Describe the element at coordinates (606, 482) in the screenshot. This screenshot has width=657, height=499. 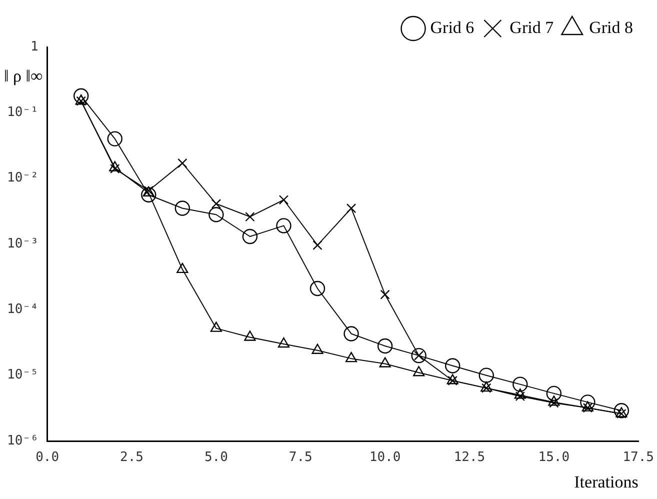
I see `x-axis-title: Iterations` at that location.